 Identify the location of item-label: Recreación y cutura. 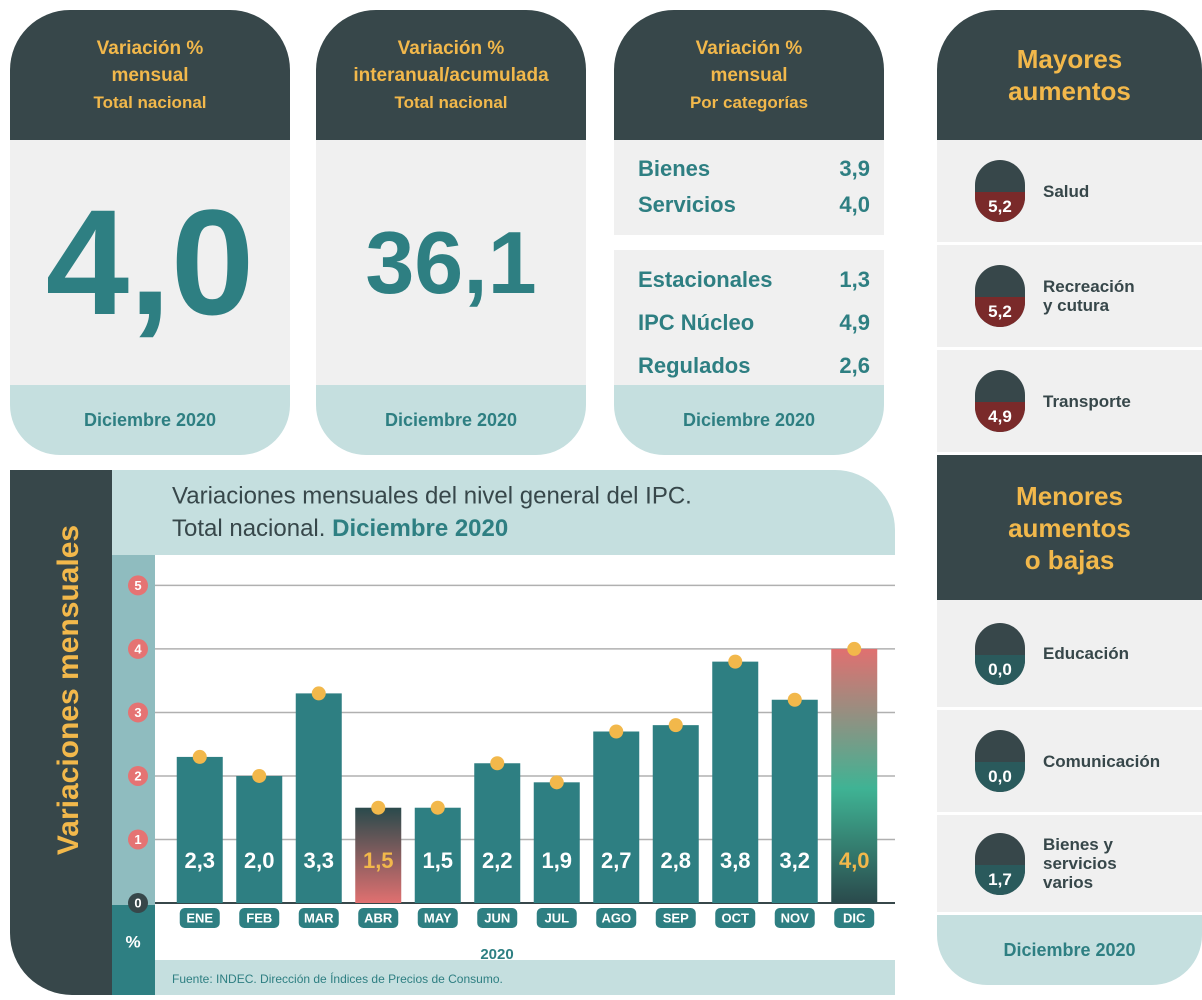
(1089, 296).